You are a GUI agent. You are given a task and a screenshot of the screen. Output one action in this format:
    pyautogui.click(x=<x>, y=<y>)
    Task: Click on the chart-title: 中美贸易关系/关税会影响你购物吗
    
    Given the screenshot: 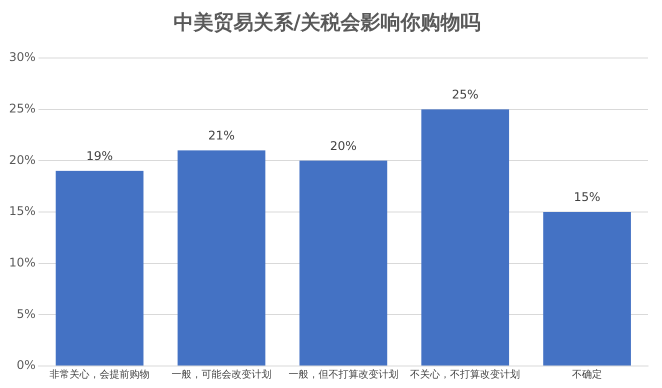 What is the action you would take?
    pyautogui.click(x=327, y=22)
    